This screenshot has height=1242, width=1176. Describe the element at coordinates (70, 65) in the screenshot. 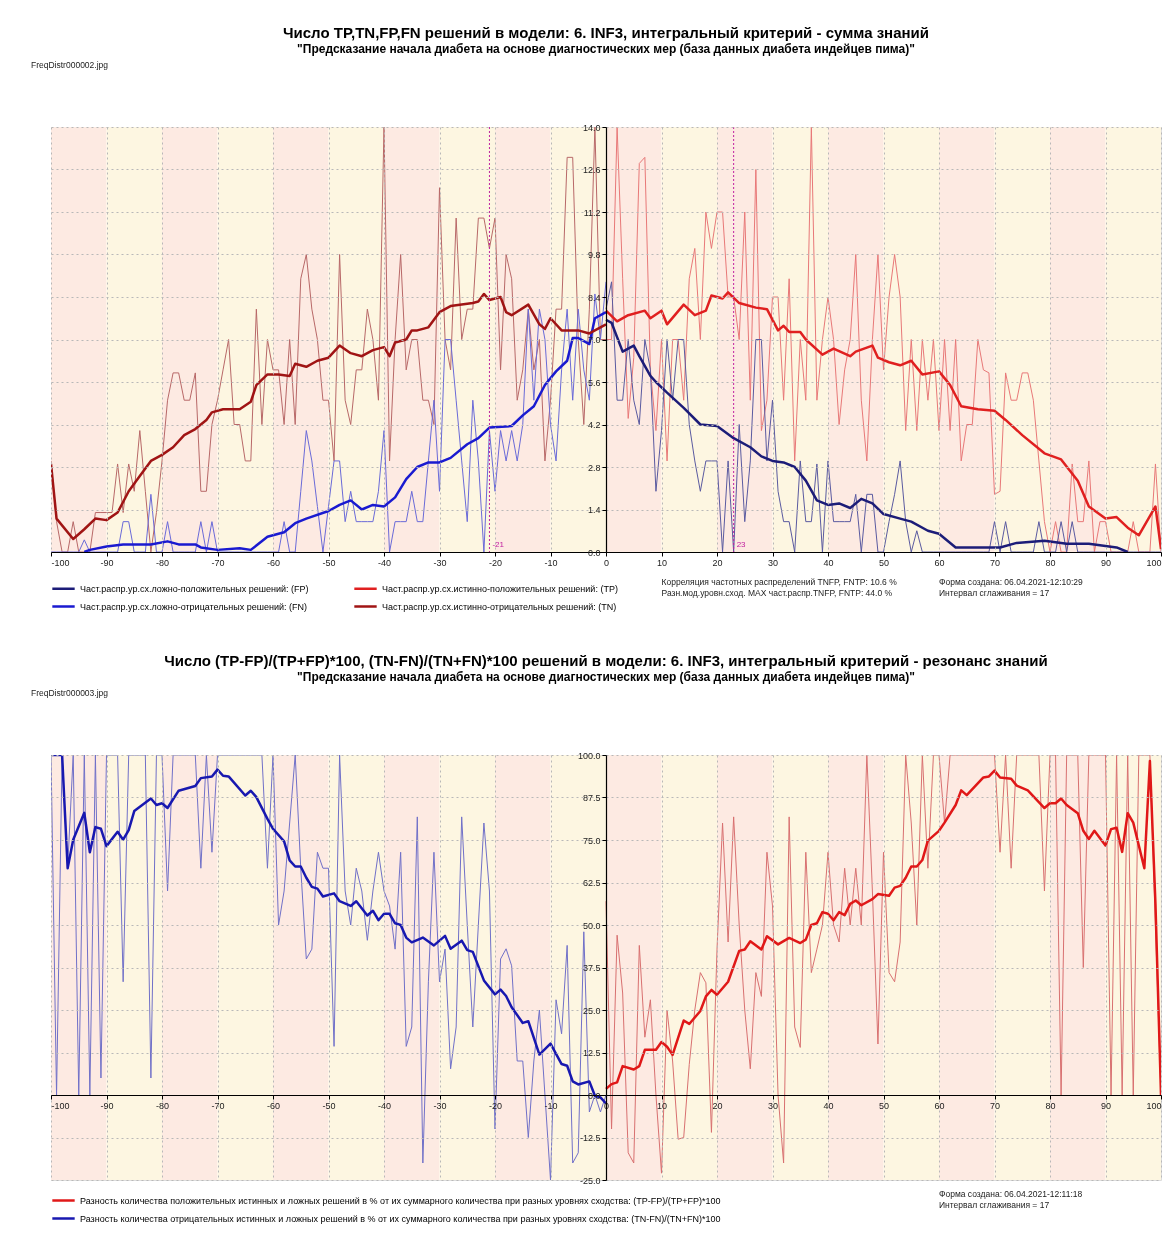

I see `text: FreqDistr000002.jpg` at that location.